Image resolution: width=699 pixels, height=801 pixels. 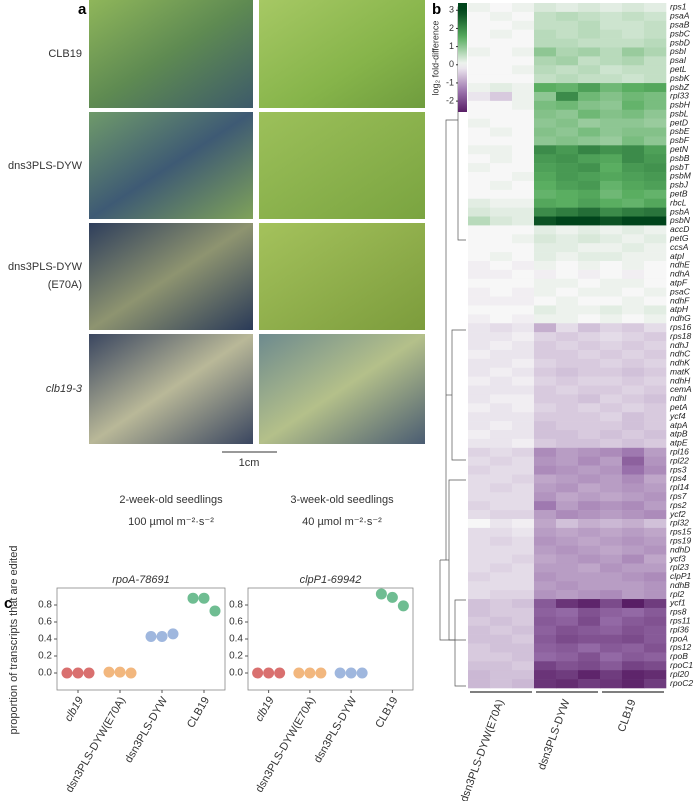 I want to click on row-label: ycf1, so click(x=677, y=603).